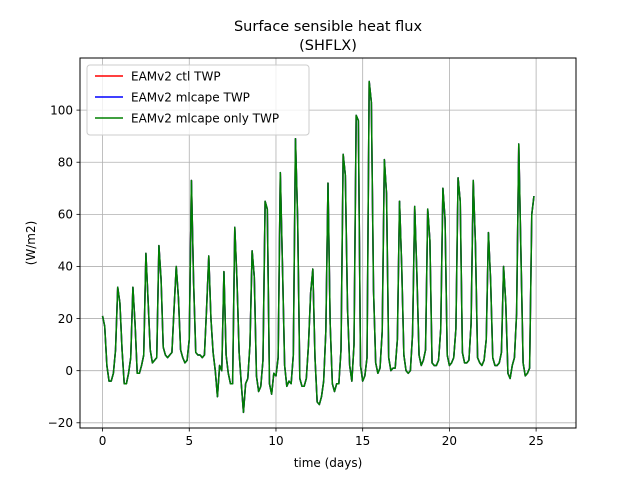 The image size is (640, 480). What do you see at coordinates (65, 215) in the screenshot?
I see `y-tick-label: 60` at bounding box center [65, 215].